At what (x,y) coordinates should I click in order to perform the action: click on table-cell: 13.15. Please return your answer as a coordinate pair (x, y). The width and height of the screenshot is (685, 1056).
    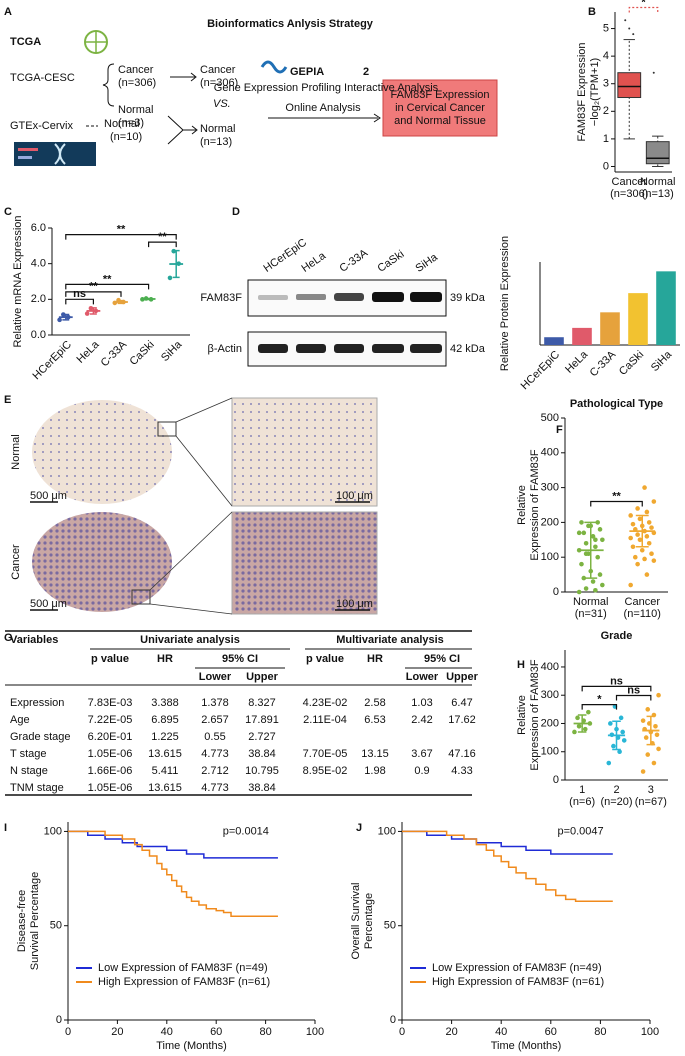
    Looking at the image, I should click on (375, 754).